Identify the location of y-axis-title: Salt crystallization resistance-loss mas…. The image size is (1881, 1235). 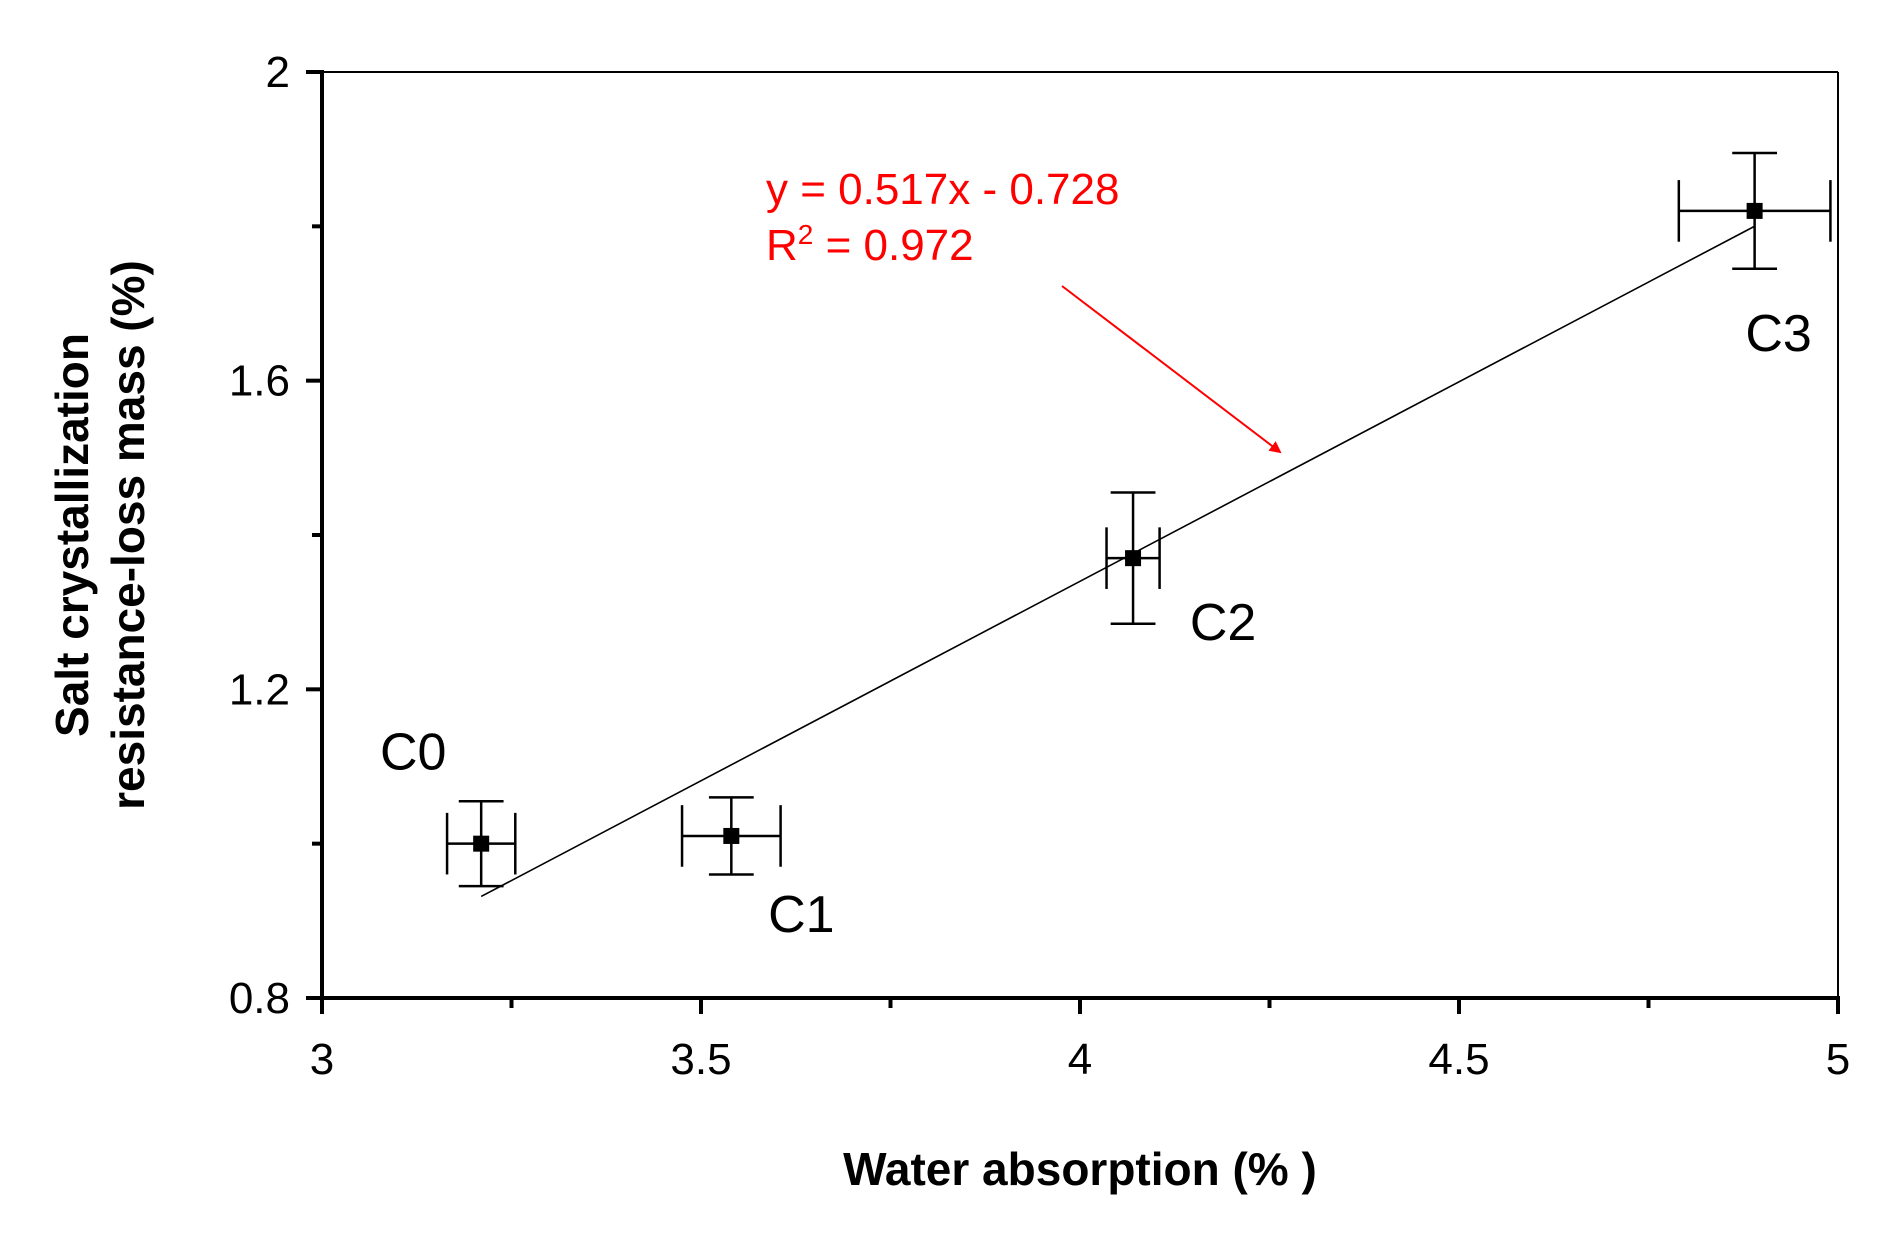
(100, 535).